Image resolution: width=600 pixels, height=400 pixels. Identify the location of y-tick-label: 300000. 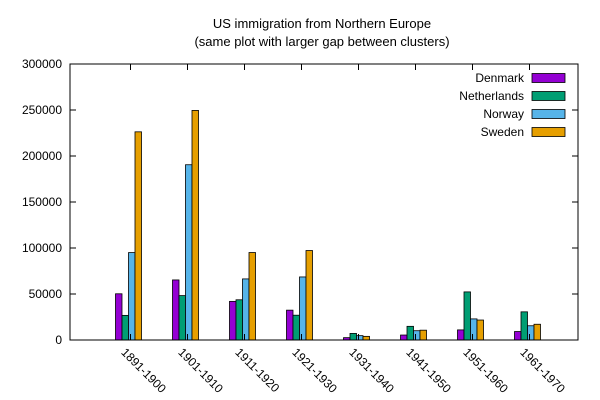
(42, 64).